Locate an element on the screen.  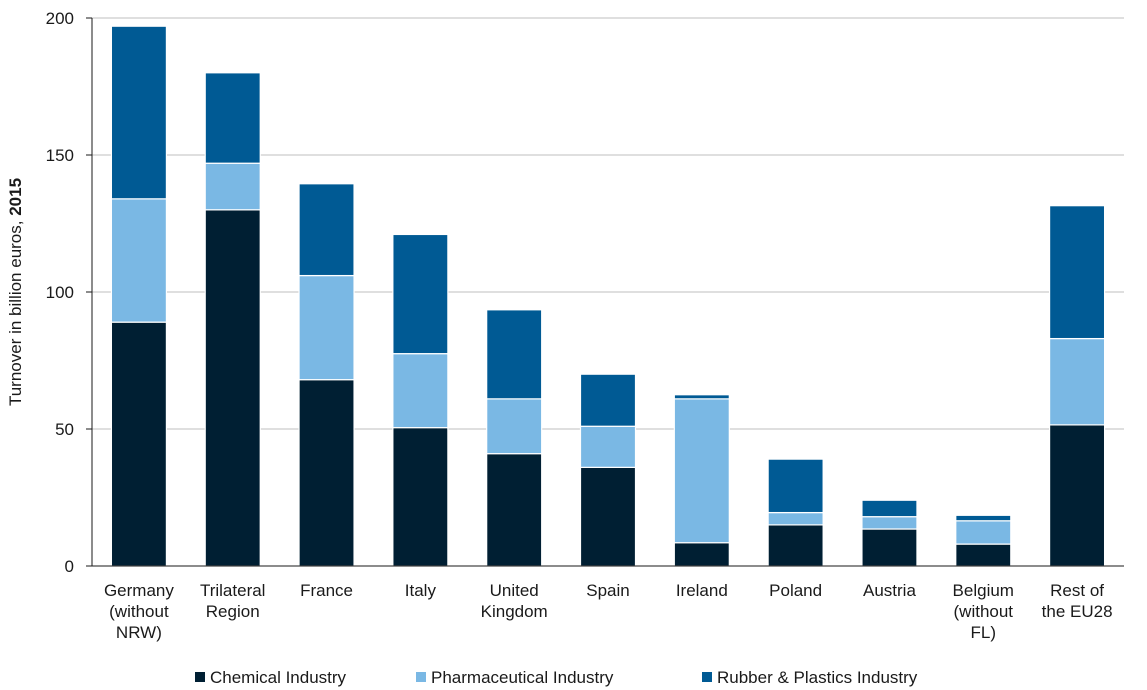
x-category-label: Spain is located at coordinates (607, 590).